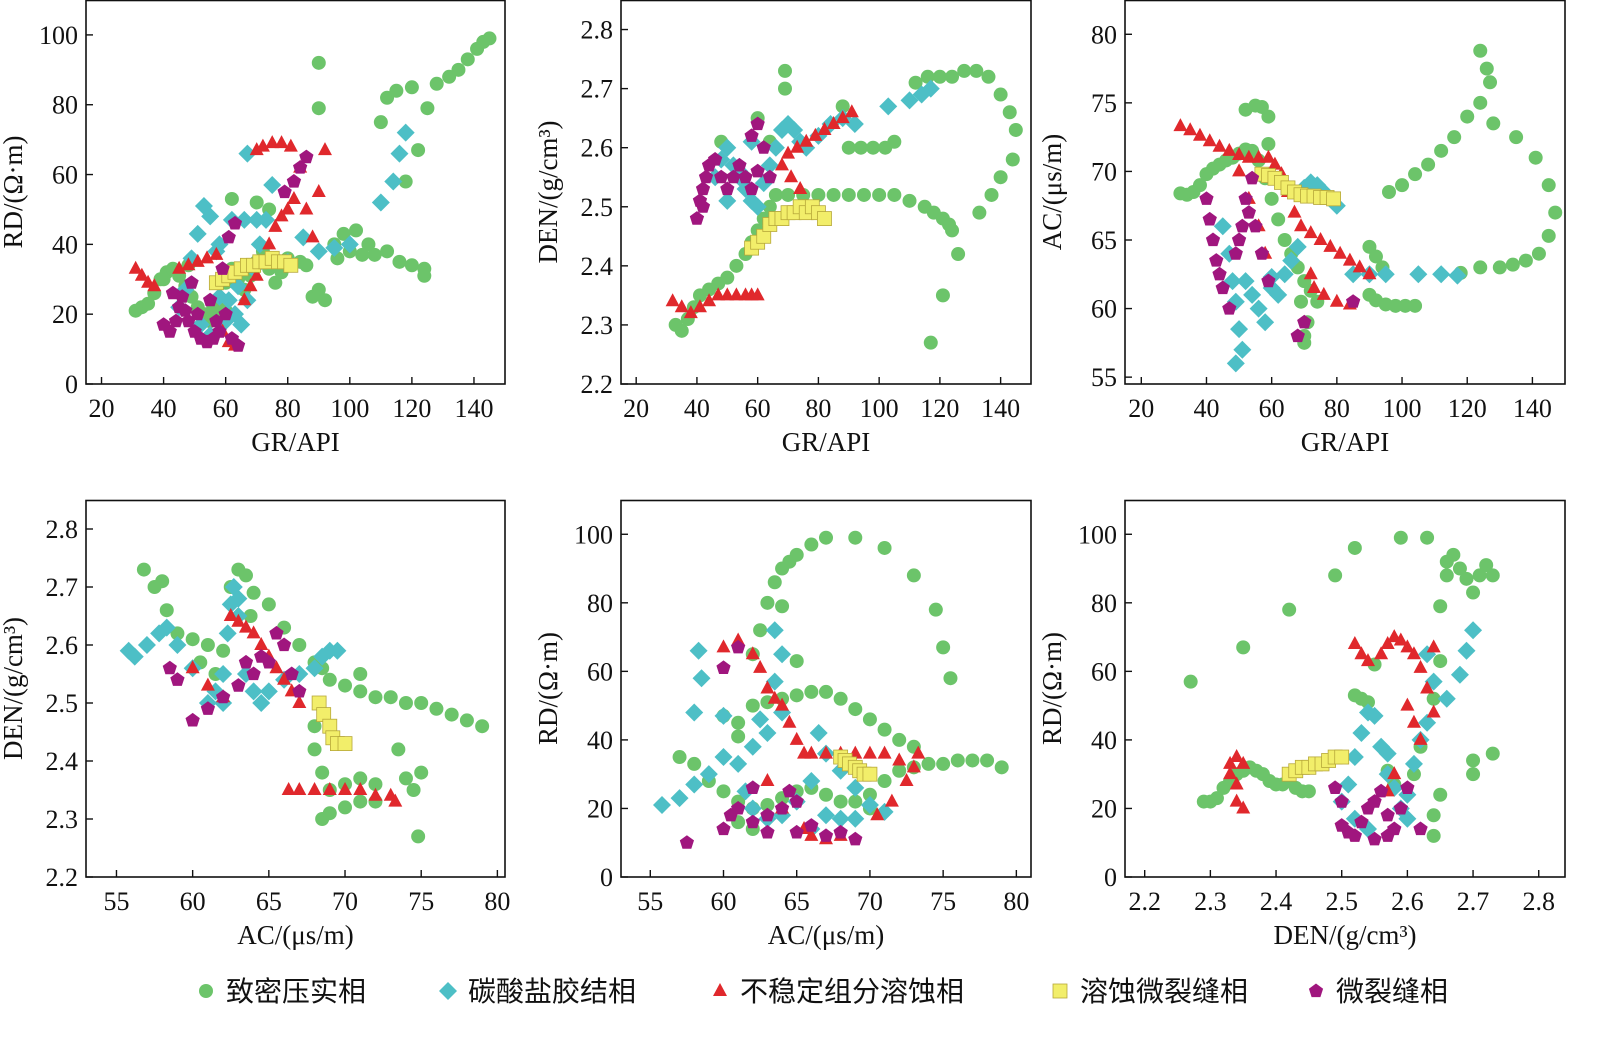 The width and height of the screenshot is (1612, 1042). I want to click on x-tick-label: 2.5, so click(1341, 901).